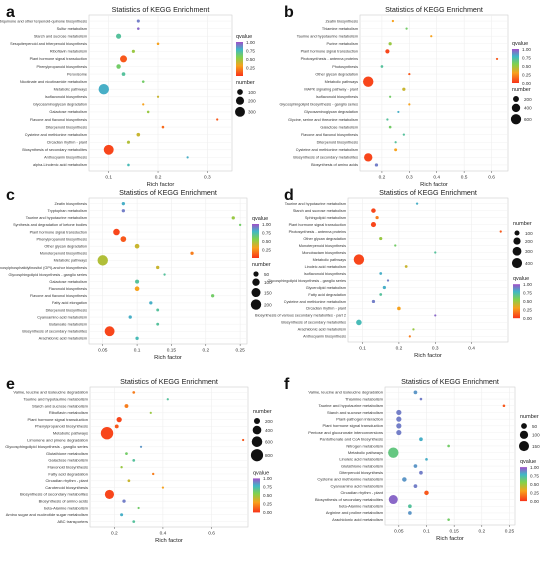 This screenshot has height=574, width=550. What do you see at coordinates (399, 532) in the screenshot?
I see `x-tick-label: 0.05` at bounding box center [399, 532].